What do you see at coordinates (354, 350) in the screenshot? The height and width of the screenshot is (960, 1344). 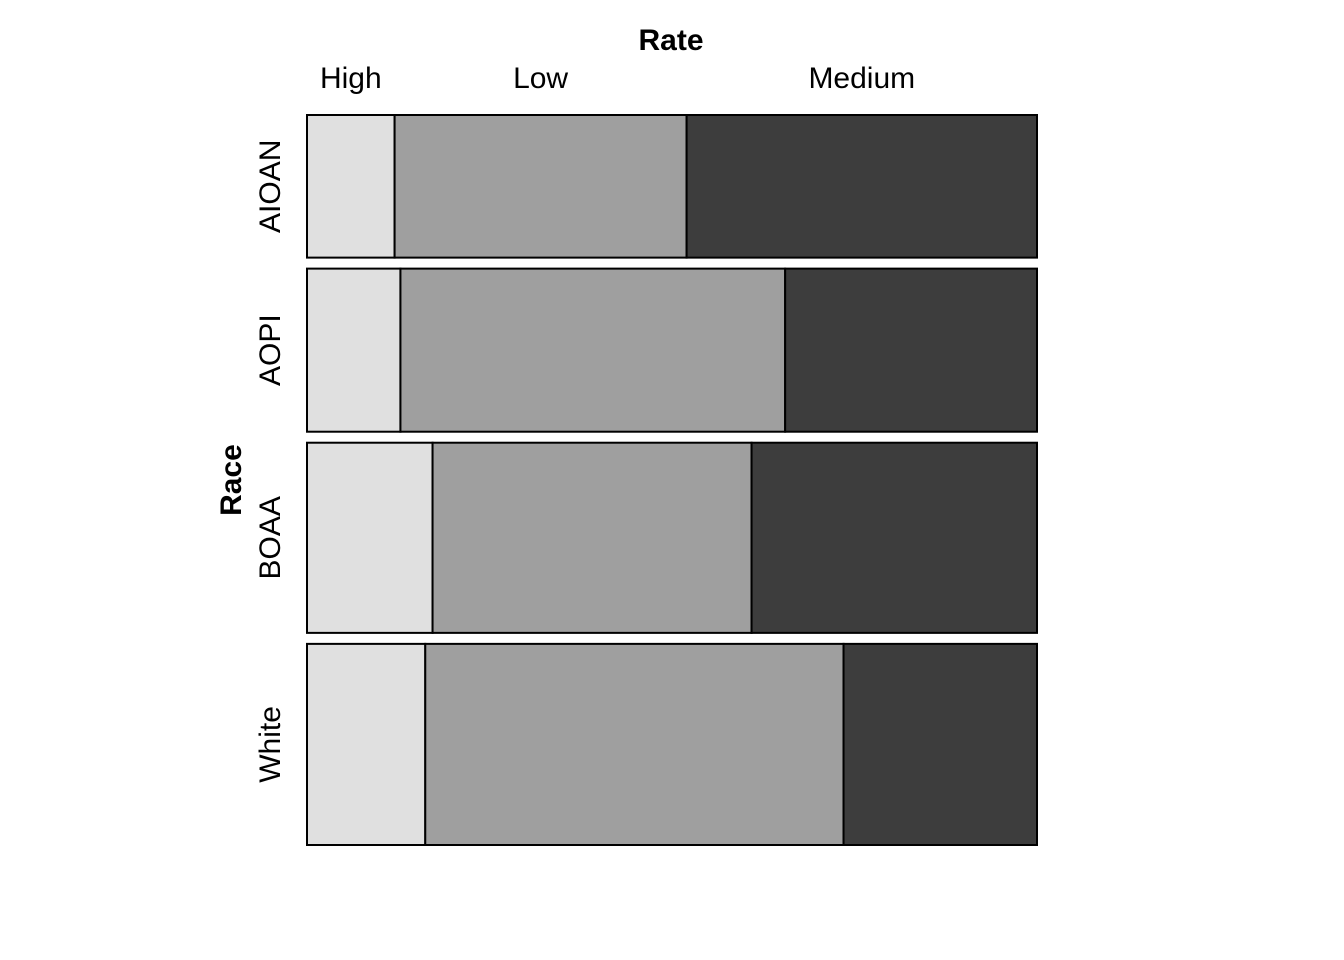 I see `tile-aopi-high` at bounding box center [354, 350].